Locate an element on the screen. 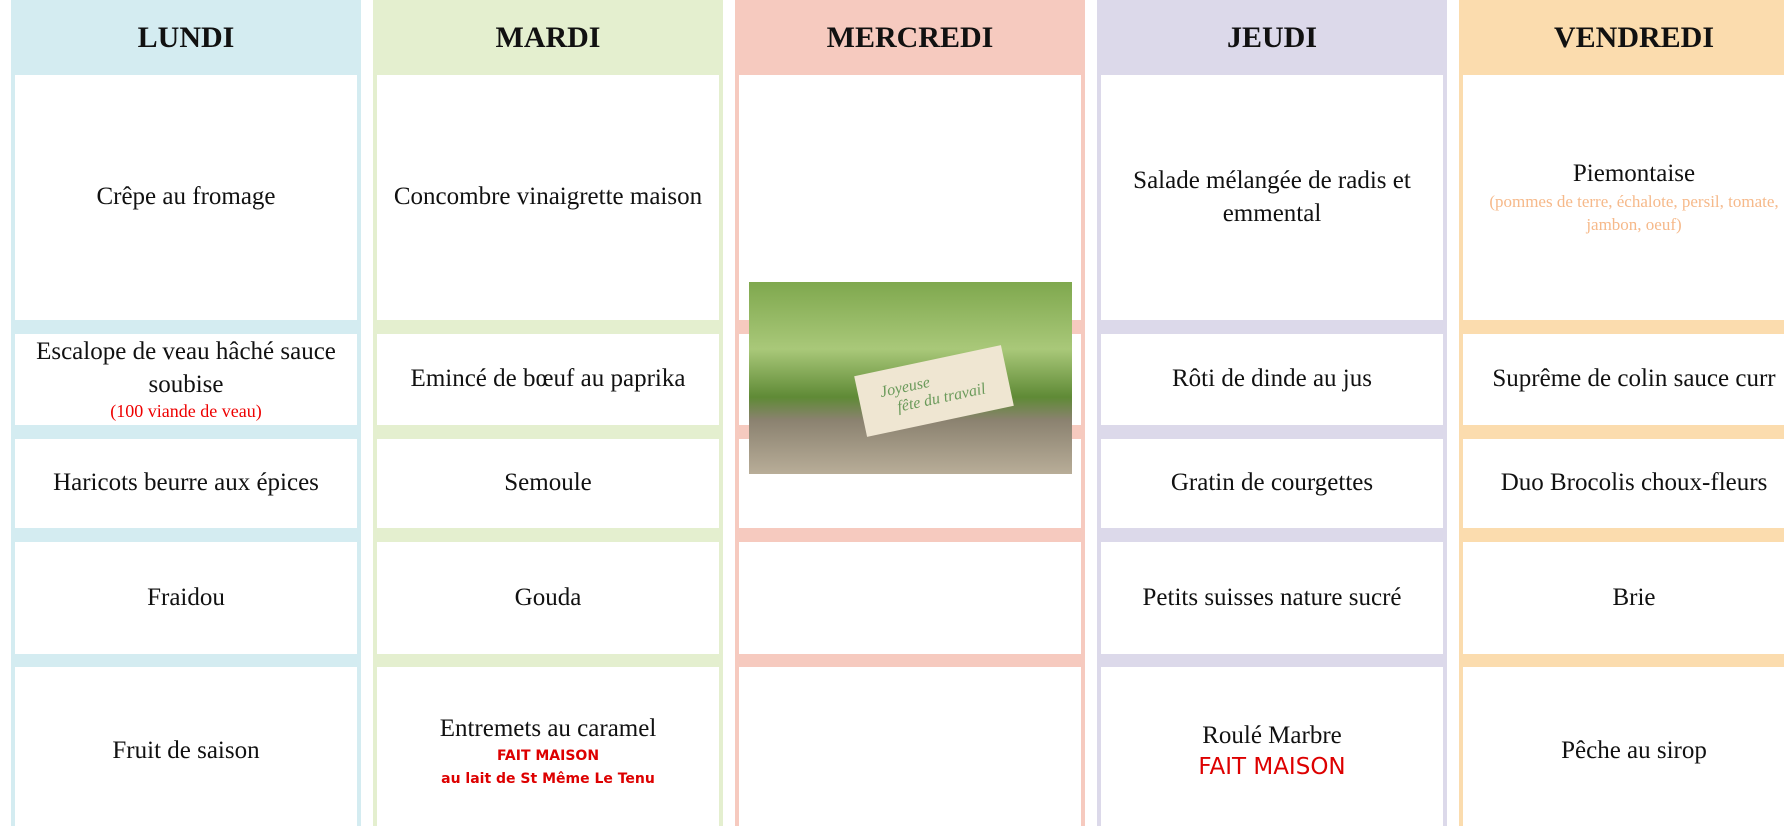 The image size is (1784, 826). day-header: MERCREDI is located at coordinates (910, 37).